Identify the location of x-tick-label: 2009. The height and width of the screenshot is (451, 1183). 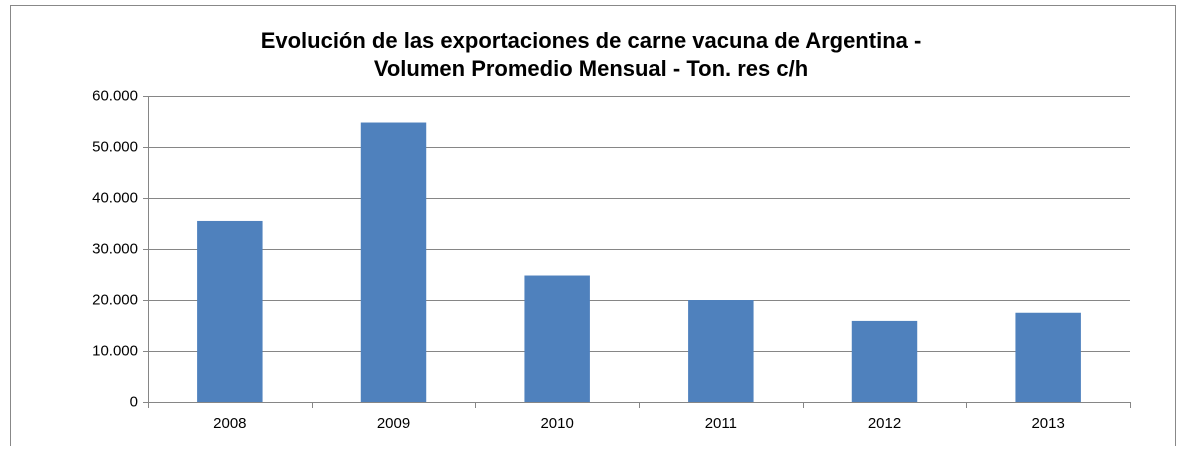
(393, 423).